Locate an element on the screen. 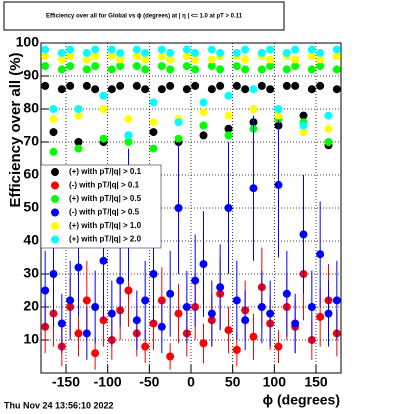  legend-box is located at coordinates (101, 206).